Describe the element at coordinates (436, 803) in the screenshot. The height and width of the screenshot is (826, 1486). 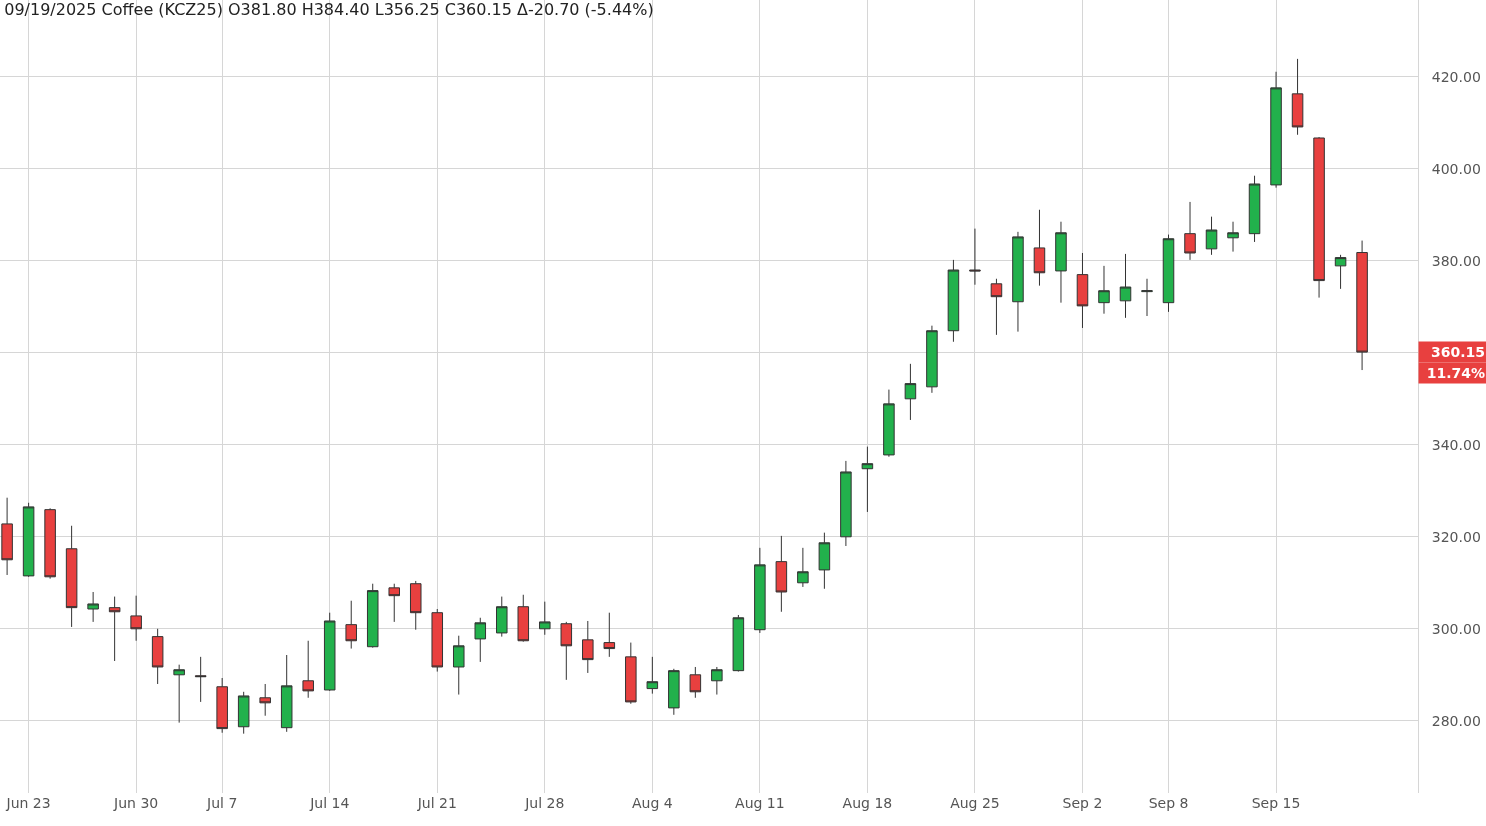
I see `x-tick-label: Jul 21` at that location.